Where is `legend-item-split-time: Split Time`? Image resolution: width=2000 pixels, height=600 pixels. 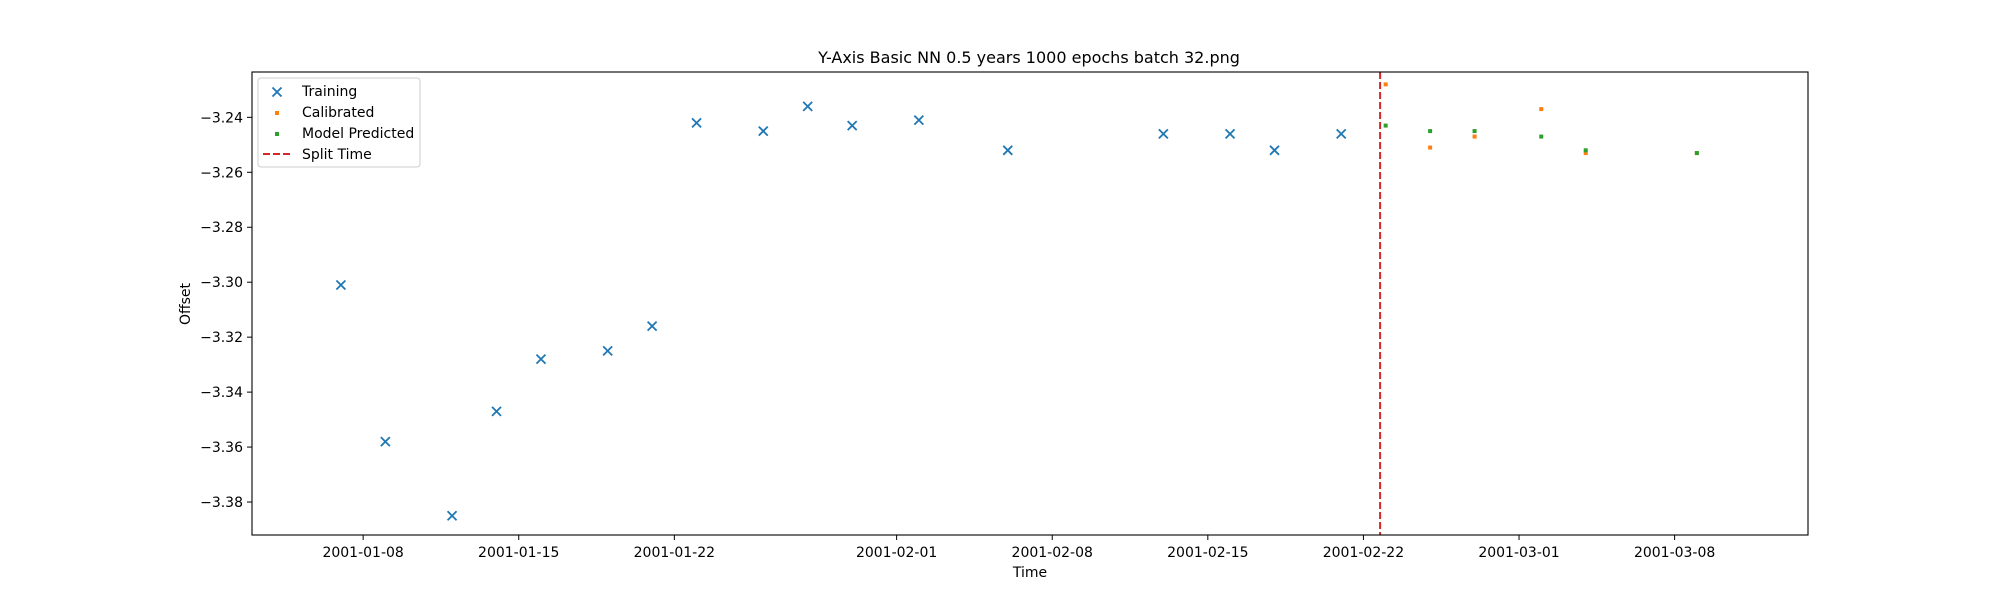 legend-item-split-time: Split Time is located at coordinates (317, 155).